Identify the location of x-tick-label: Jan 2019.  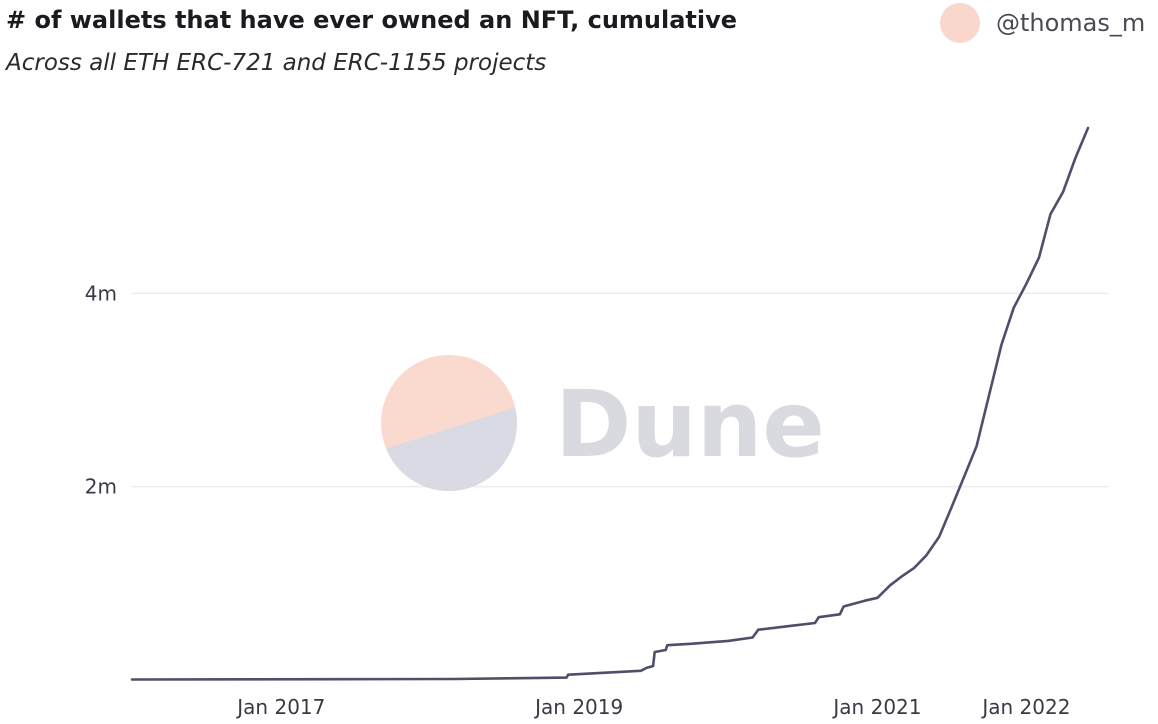
(578, 707).